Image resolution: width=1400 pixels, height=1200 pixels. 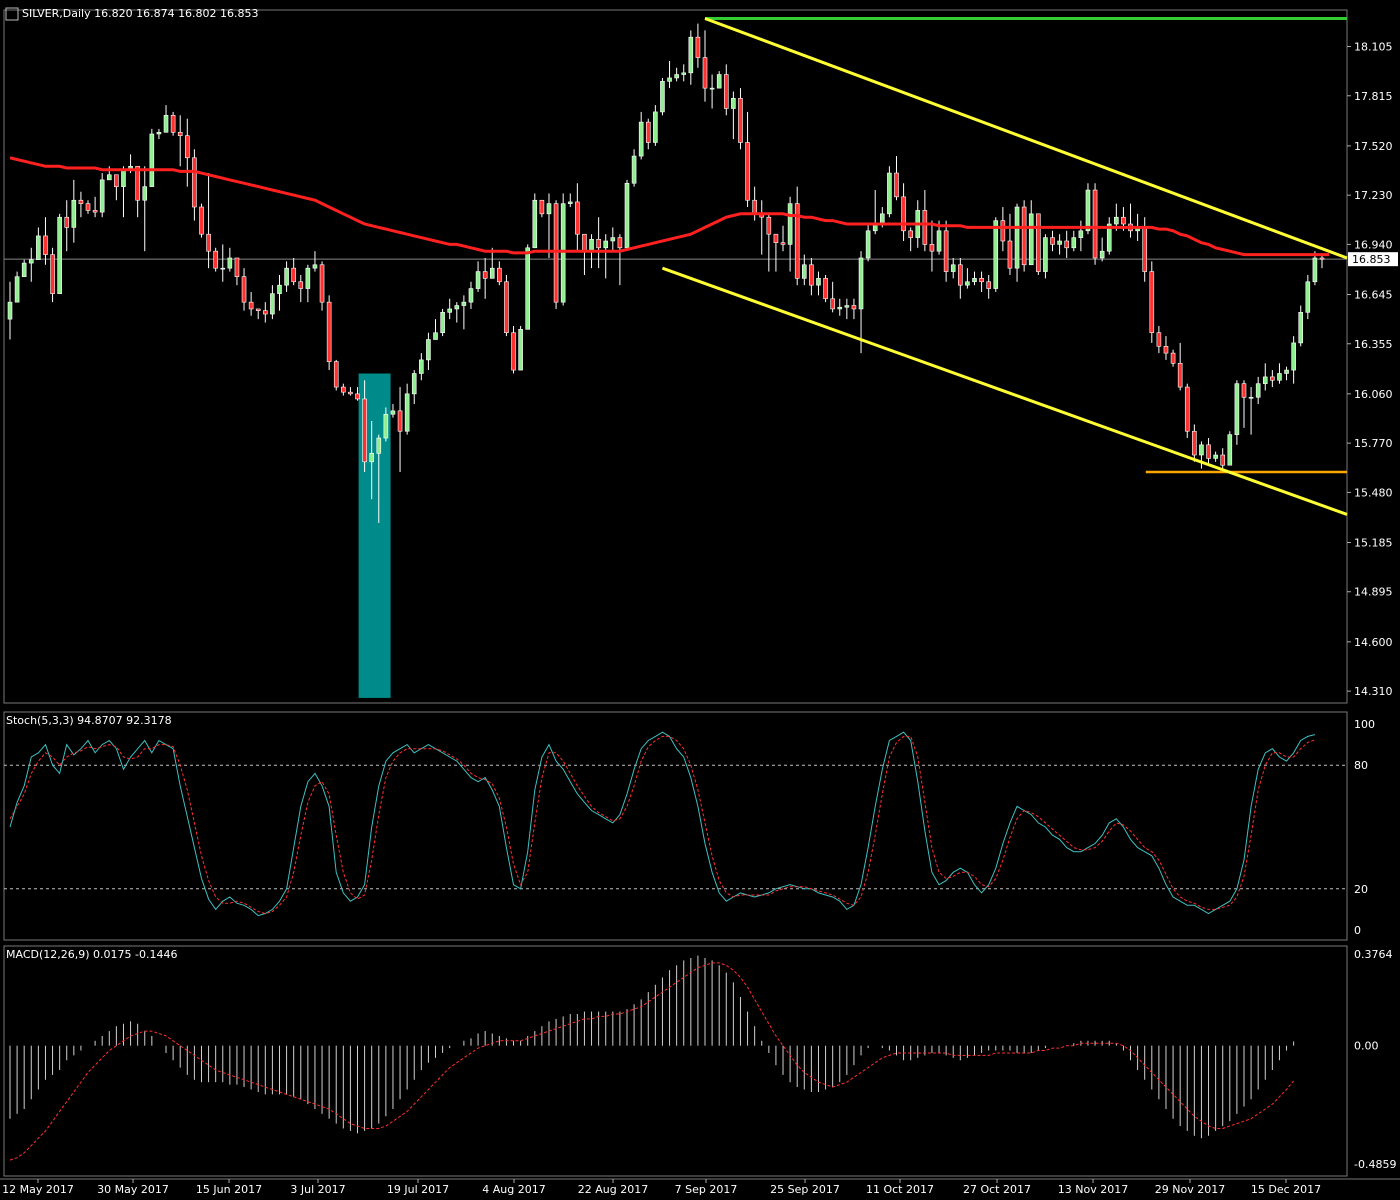 I want to click on price-axis-label: 16.940, so click(x=1373, y=244).